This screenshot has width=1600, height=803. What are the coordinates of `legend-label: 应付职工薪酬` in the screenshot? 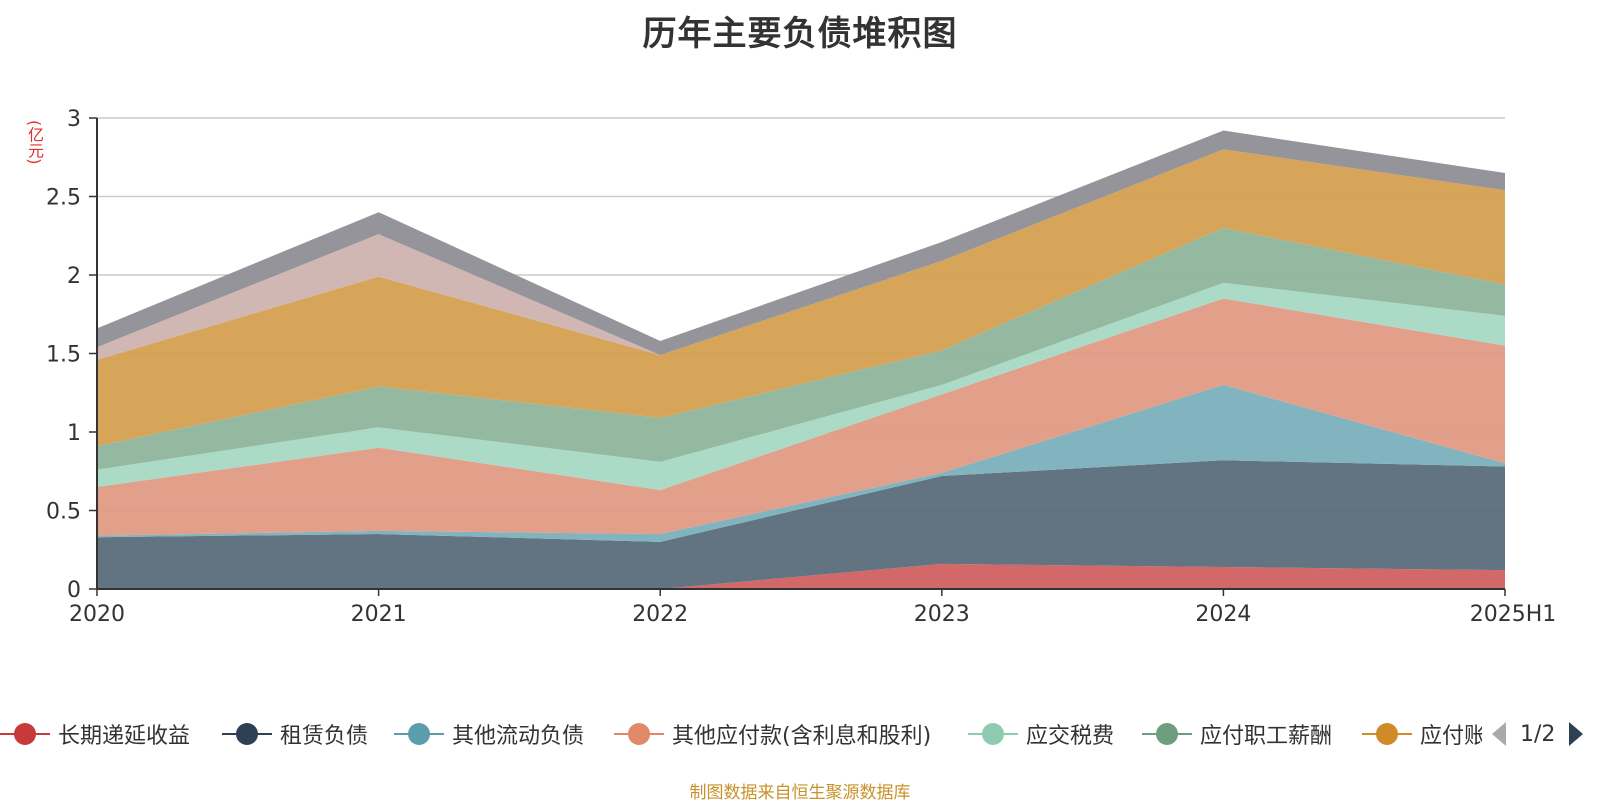 It's located at (1266, 736).